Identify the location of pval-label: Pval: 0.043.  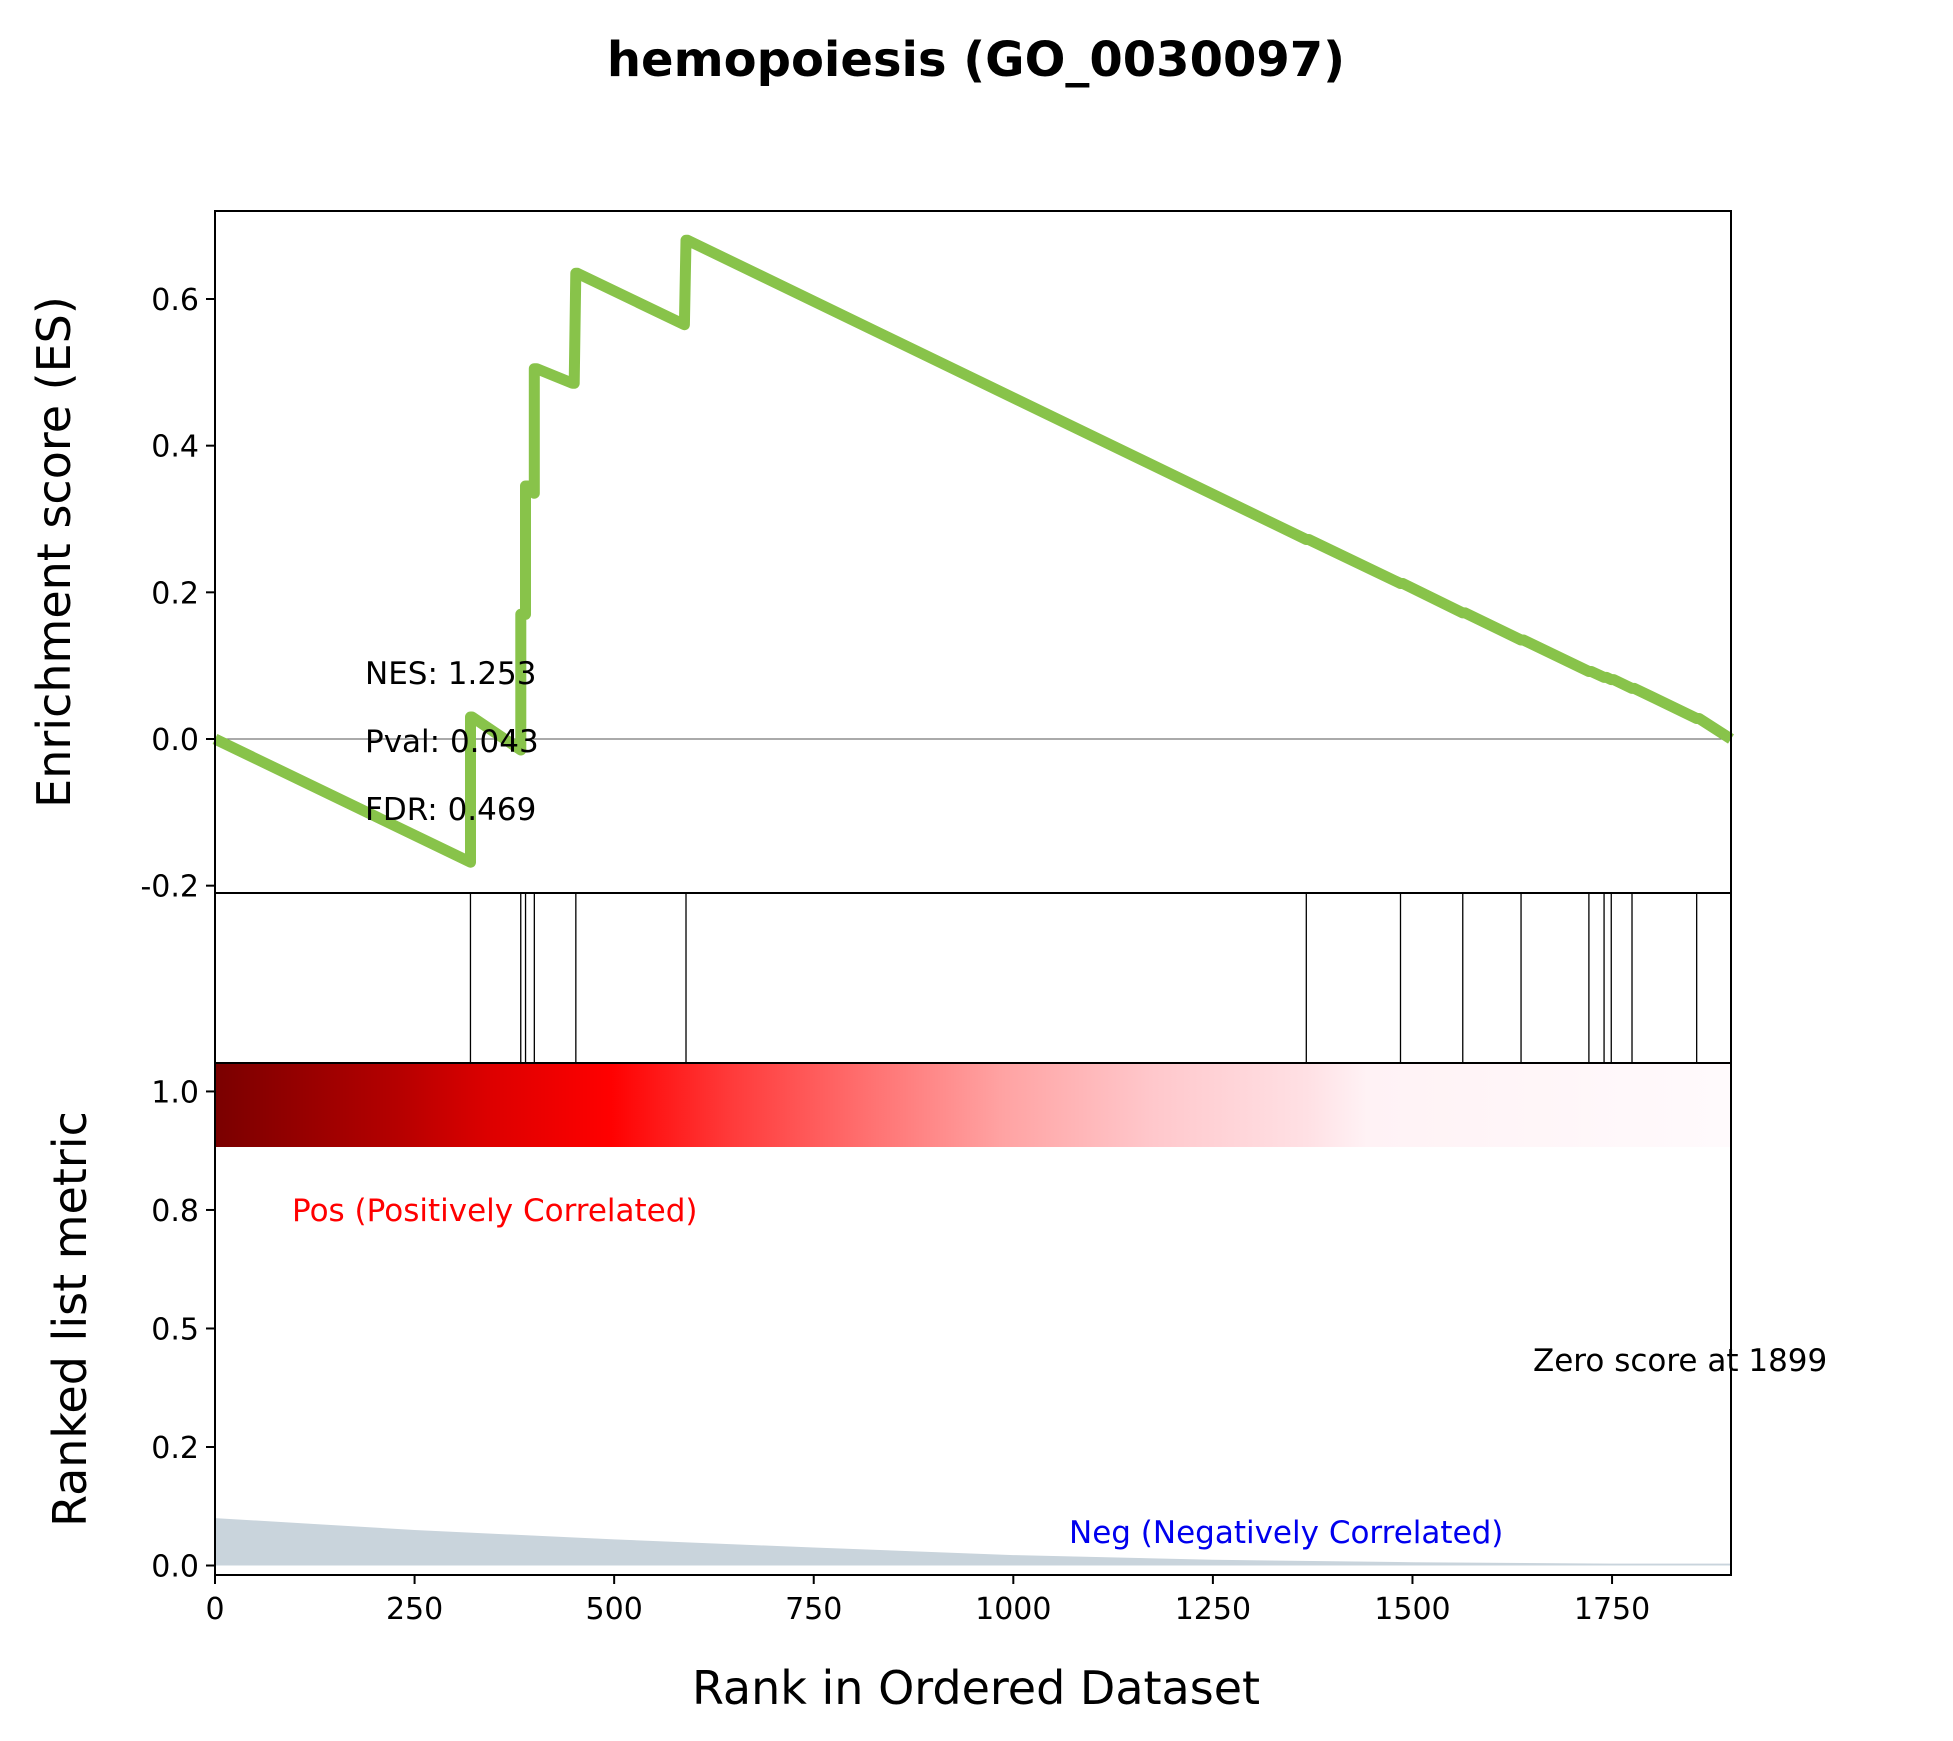
(452, 742).